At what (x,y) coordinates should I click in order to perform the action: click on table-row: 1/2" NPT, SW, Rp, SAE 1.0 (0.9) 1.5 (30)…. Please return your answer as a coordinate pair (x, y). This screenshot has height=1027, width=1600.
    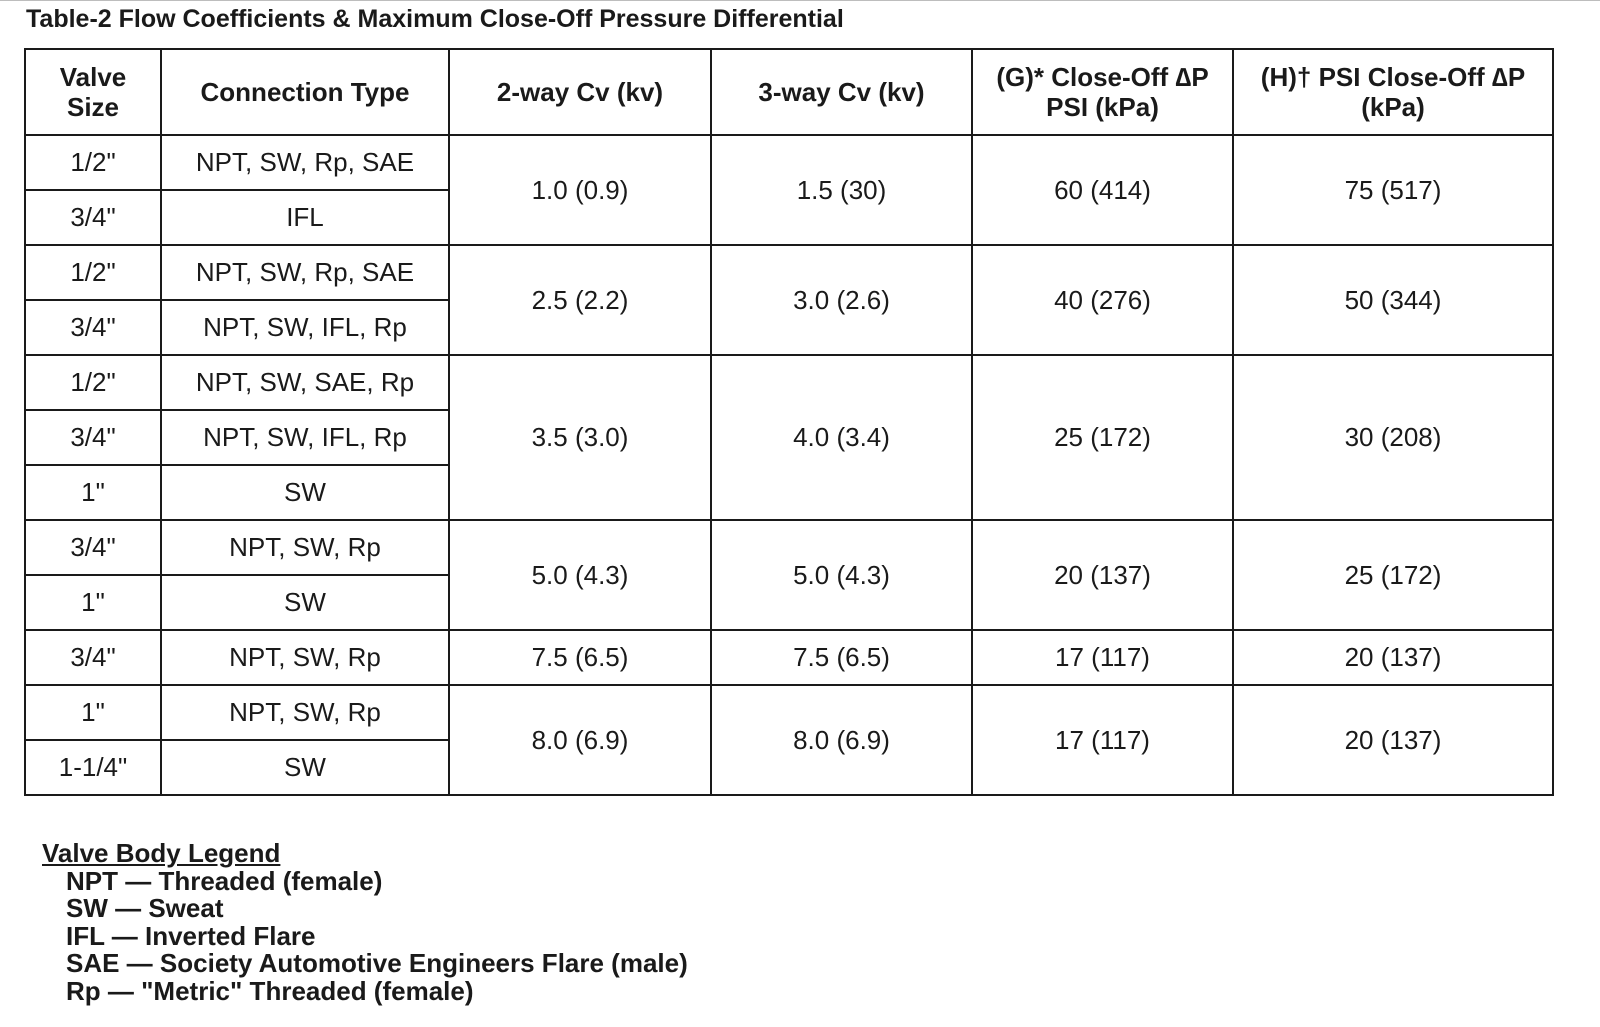
    Looking at the image, I should click on (789, 190).